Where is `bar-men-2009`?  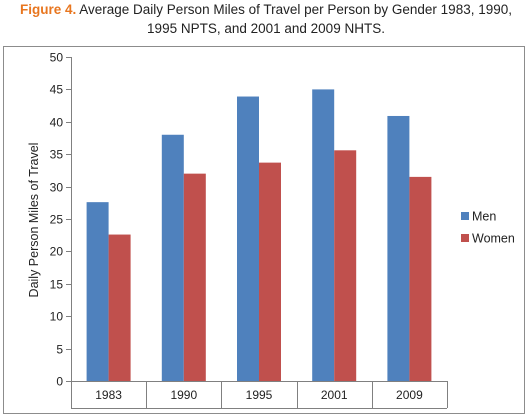 bar-men-2009 is located at coordinates (398, 248).